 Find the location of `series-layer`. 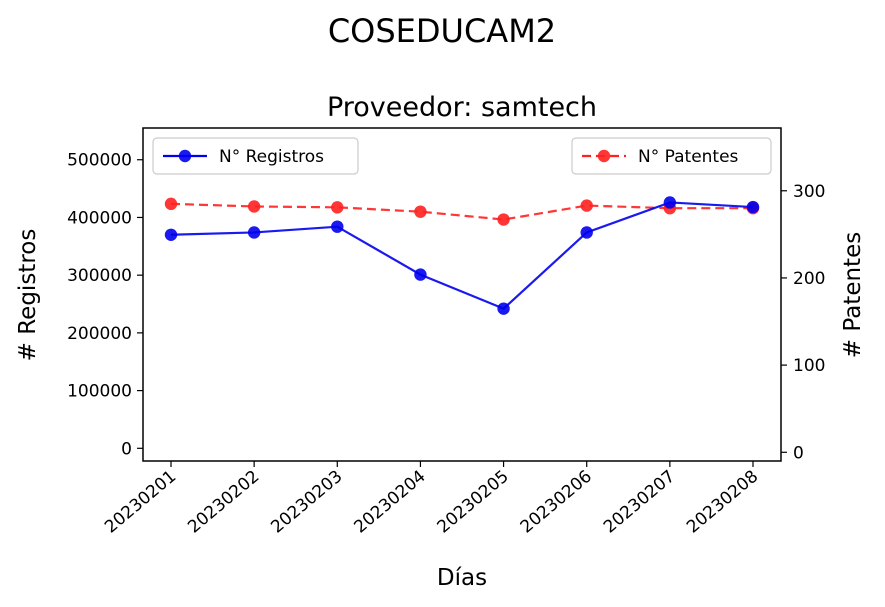

series-layer is located at coordinates (462, 255).